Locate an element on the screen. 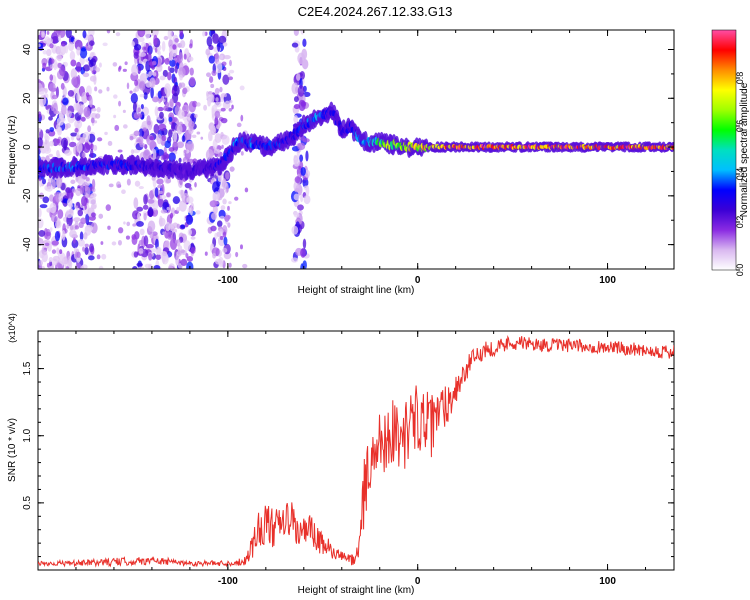 Image resolution: width=750 pixels, height=600 pixels. colorbar-tick-label: 0.2 is located at coordinates (740, 222).